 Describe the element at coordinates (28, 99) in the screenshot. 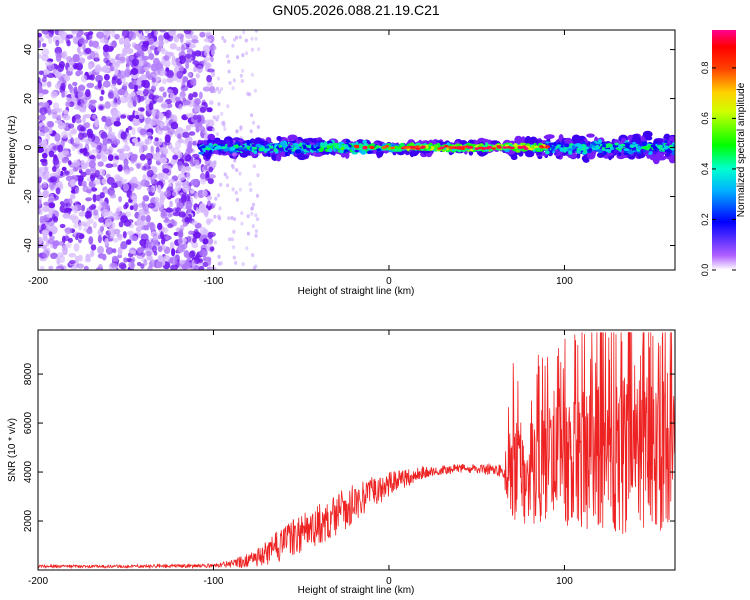

I see `y-tick-label: 20` at that location.